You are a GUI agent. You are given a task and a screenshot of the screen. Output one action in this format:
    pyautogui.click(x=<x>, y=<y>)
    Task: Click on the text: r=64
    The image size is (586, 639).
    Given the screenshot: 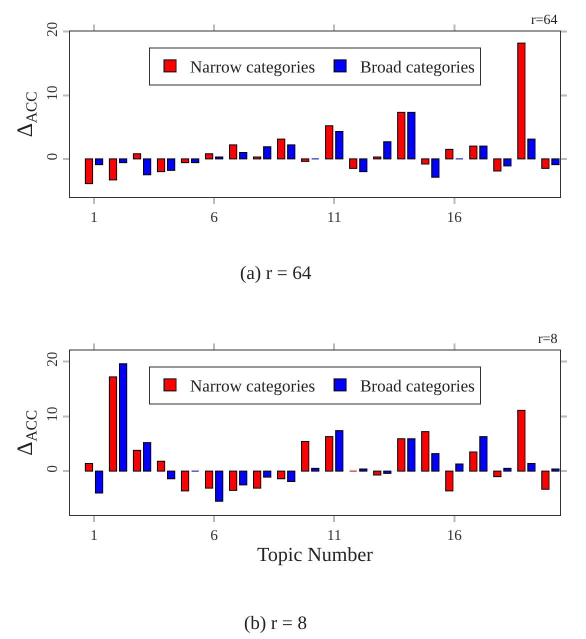 What is the action you would take?
    pyautogui.click(x=544, y=20)
    